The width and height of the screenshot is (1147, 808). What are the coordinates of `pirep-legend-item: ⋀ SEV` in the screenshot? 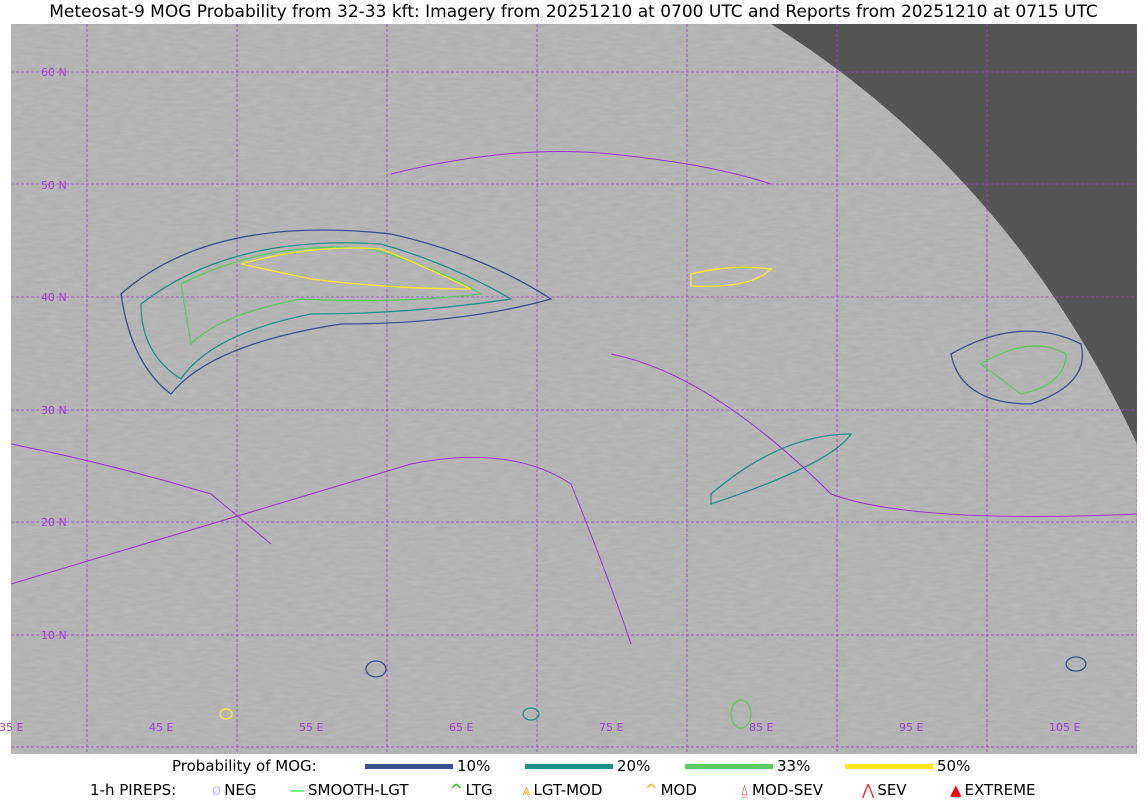 It's located at (884, 790).